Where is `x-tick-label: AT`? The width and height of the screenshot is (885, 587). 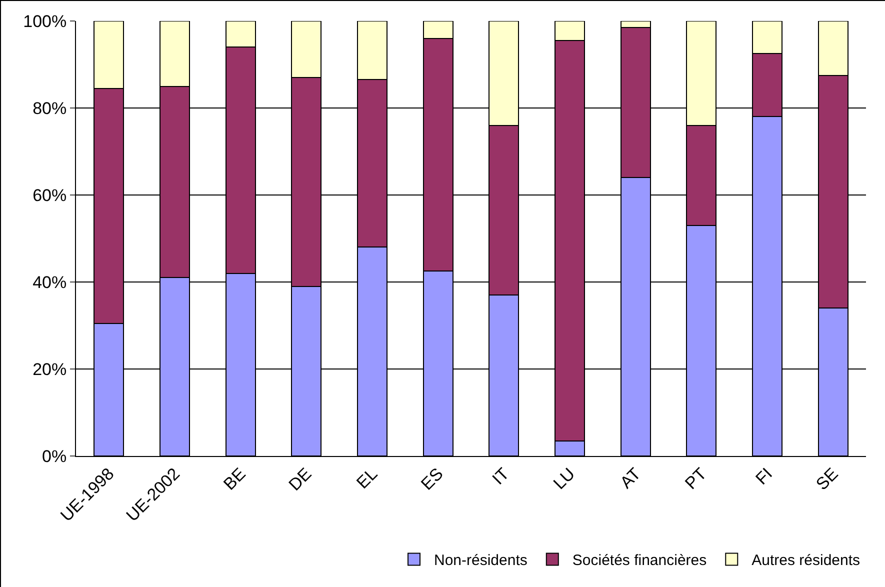
x-tick-label: AT is located at coordinates (630, 478).